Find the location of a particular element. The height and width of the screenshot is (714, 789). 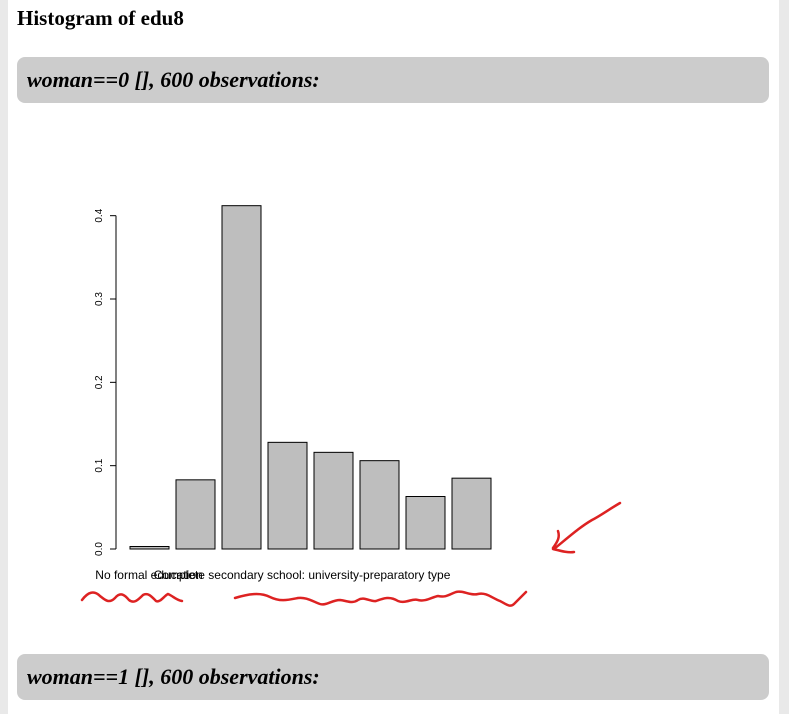

red-annotations is located at coordinates (351, 554).